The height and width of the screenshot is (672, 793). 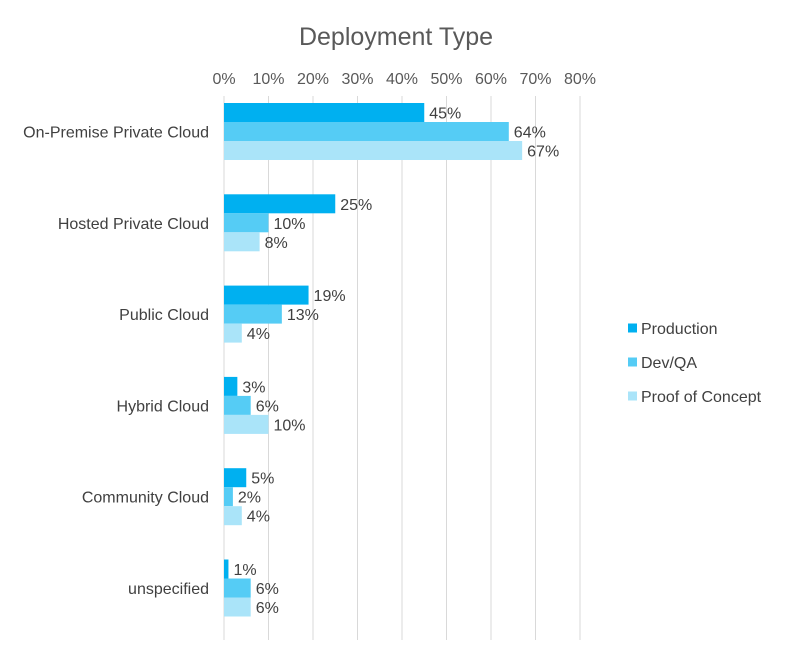 I want to click on data-label: 8%, so click(x=276, y=243).